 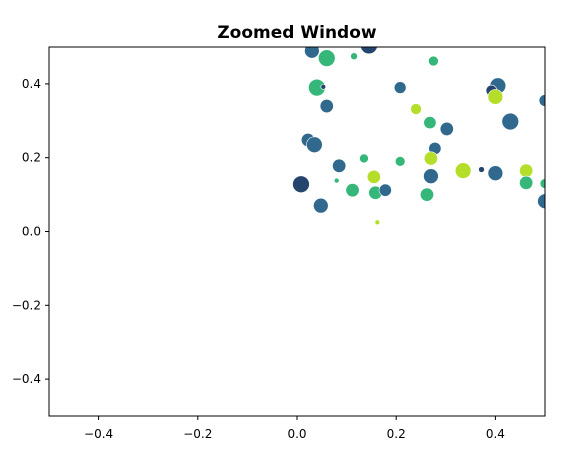 I want to click on y-tick-label: 0.2, so click(x=31, y=158).